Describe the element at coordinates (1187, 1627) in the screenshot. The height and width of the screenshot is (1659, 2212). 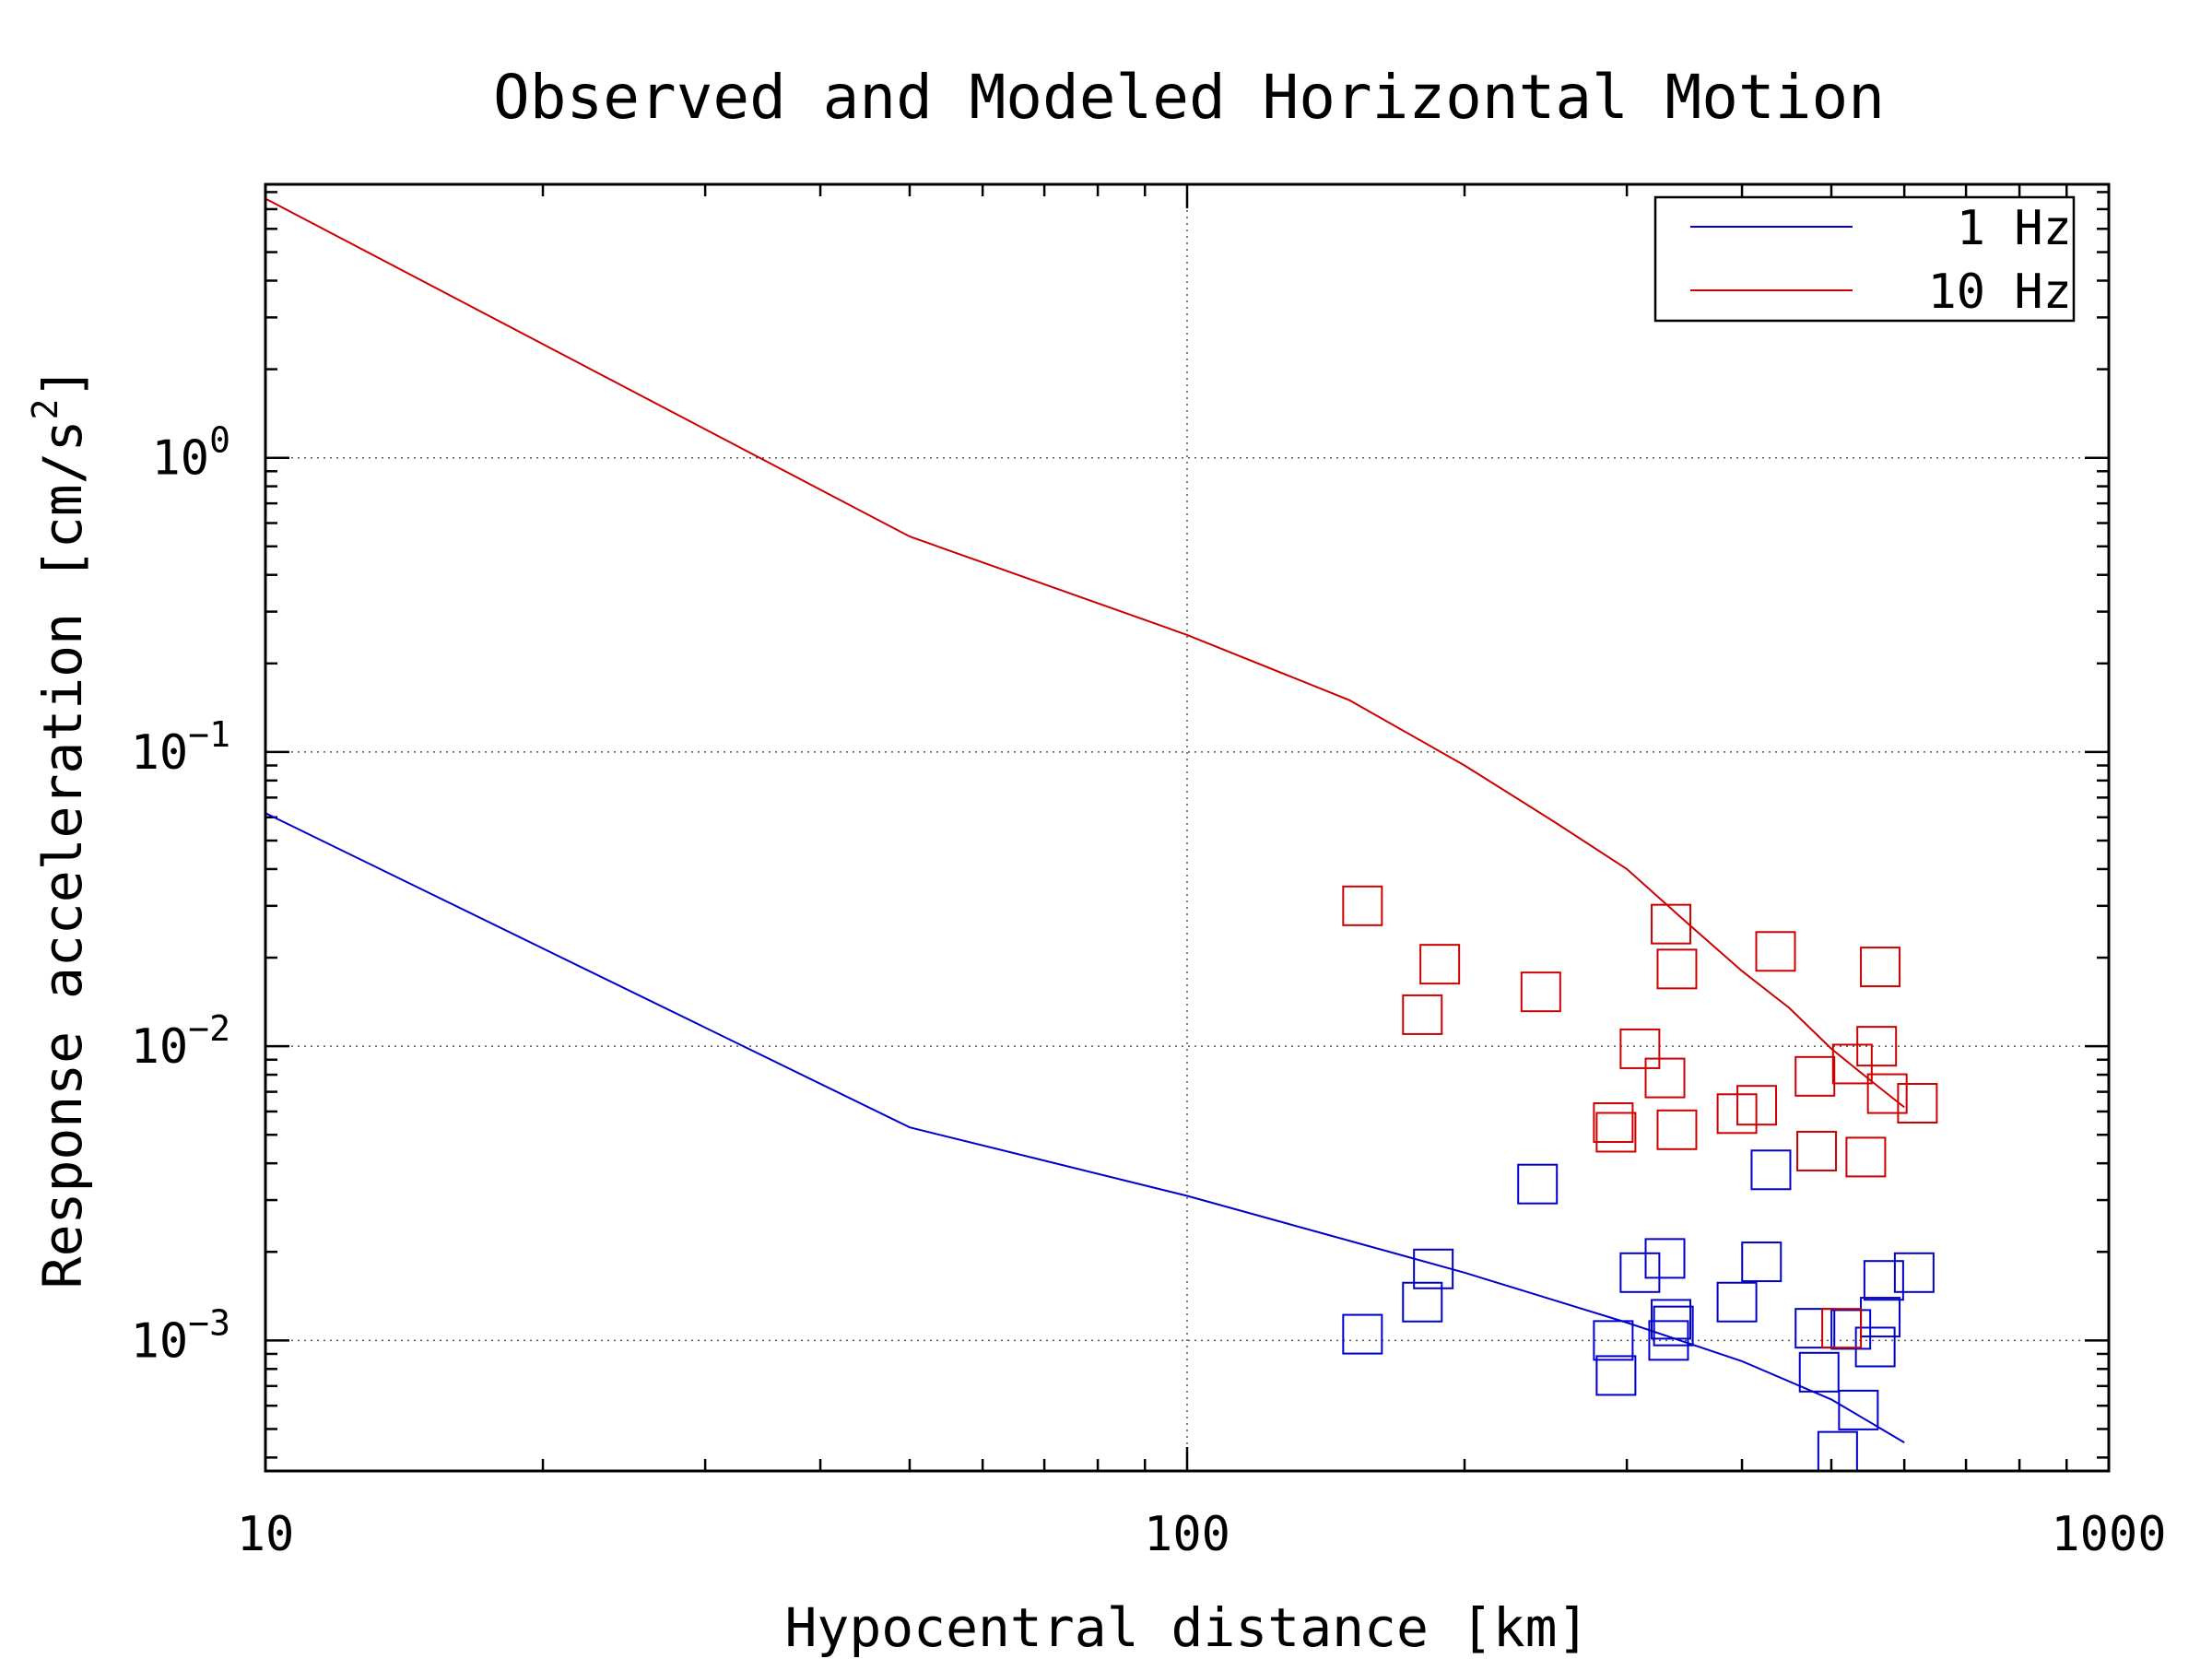
I see `x-axis-label: Hypocentral distance [km]` at that location.